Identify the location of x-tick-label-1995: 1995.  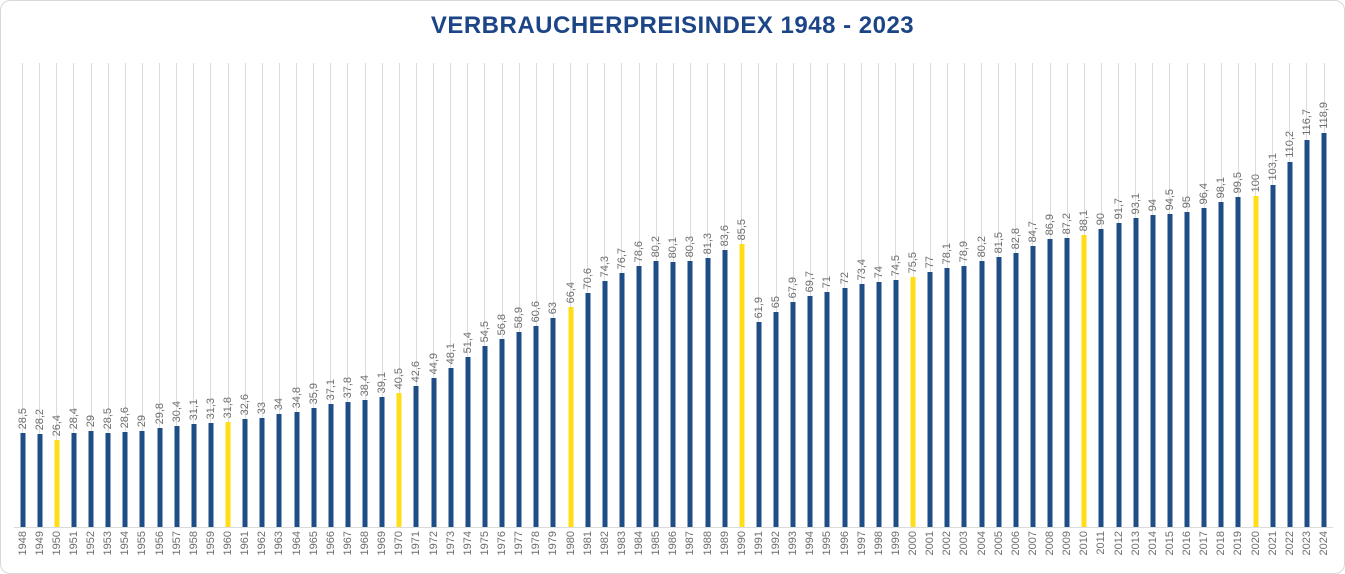
(827, 543).